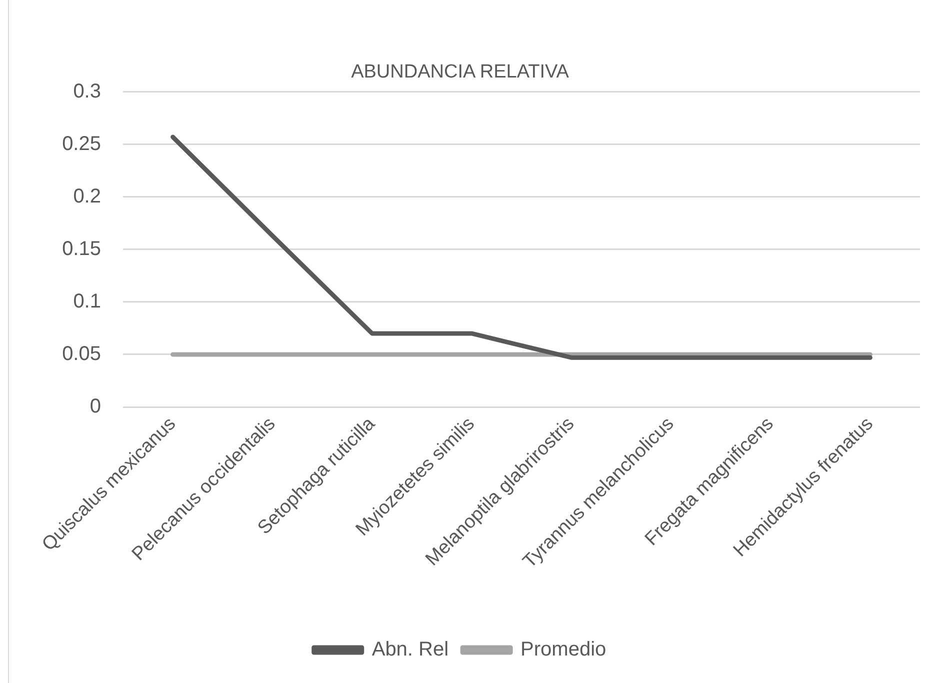 The height and width of the screenshot is (683, 935). What do you see at coordinates (81, 353) in the screenshot?
I see `y-tick-label: 0.05` at bounding box center [81, 353].